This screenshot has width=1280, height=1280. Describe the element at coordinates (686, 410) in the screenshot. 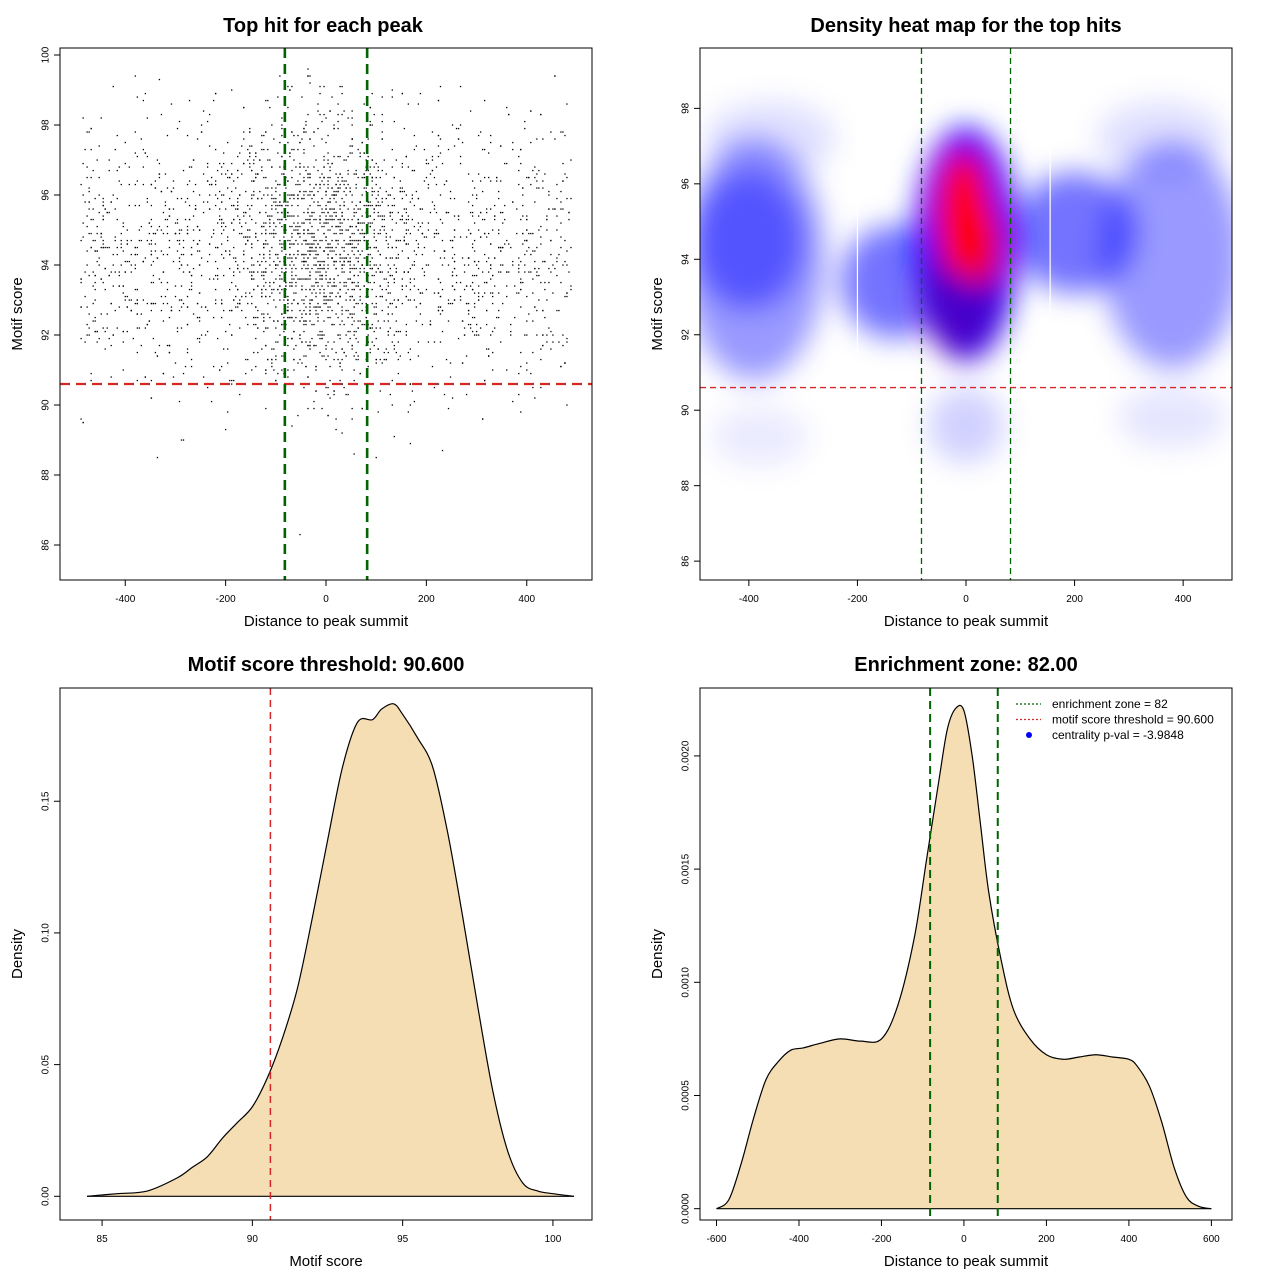

I see `heatmap-y-tick-label: 90` at that location.